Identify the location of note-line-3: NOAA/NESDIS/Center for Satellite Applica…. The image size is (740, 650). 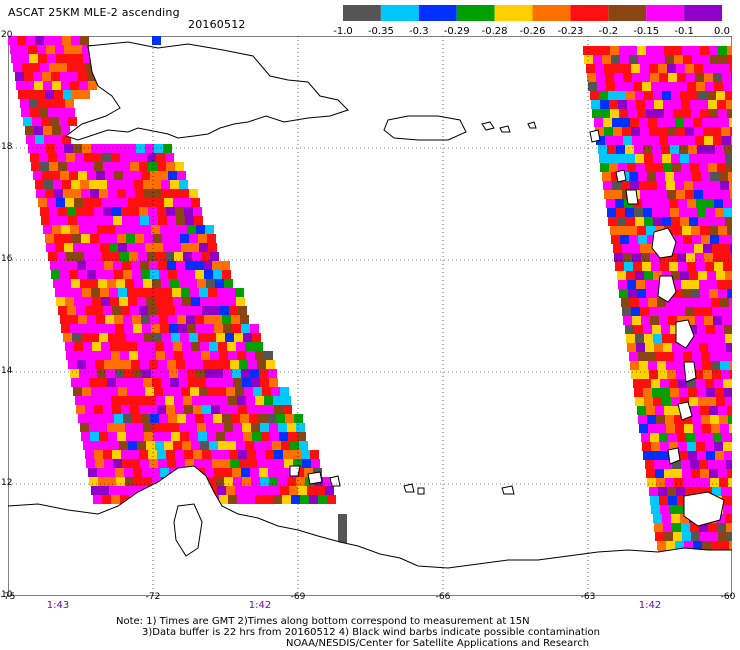
(438, 643).